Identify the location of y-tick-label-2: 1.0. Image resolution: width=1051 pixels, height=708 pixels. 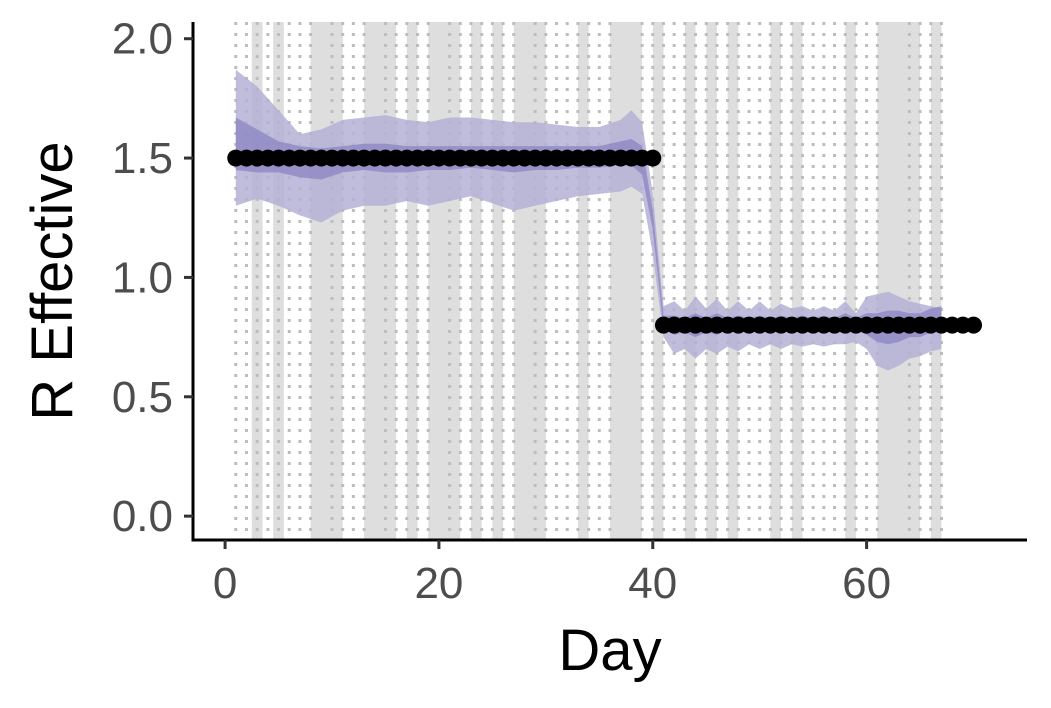
(142, 277).